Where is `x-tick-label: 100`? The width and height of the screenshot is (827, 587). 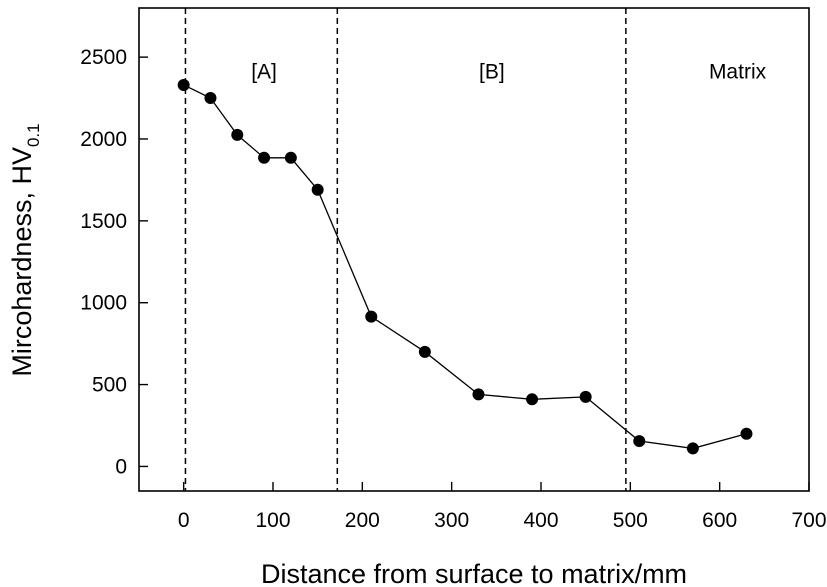 x-tick-label: 100 is located at coordinates (272, 520).